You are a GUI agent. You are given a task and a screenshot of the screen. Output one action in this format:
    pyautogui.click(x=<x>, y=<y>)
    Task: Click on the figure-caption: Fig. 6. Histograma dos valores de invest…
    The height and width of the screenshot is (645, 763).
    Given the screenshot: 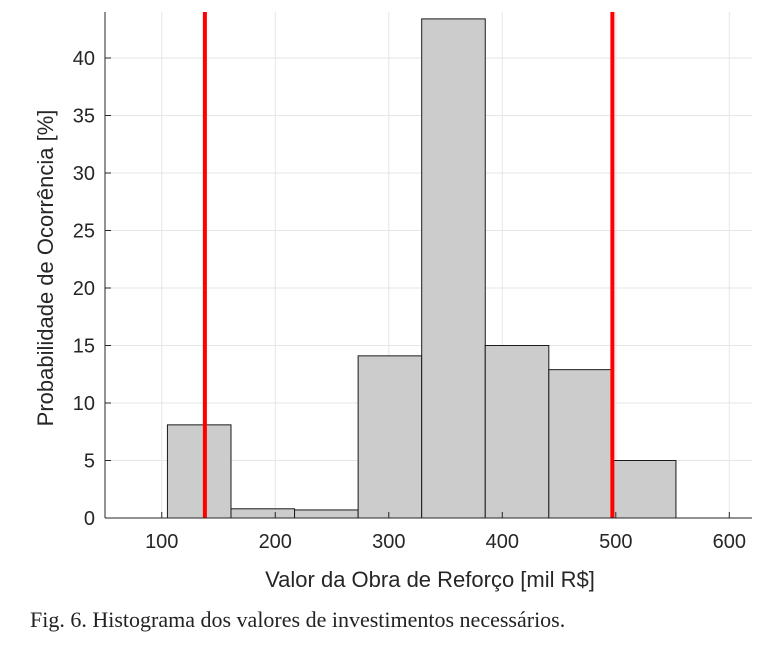 What is the action you would take?
    pyautogui.click(x=298, y=619)
    